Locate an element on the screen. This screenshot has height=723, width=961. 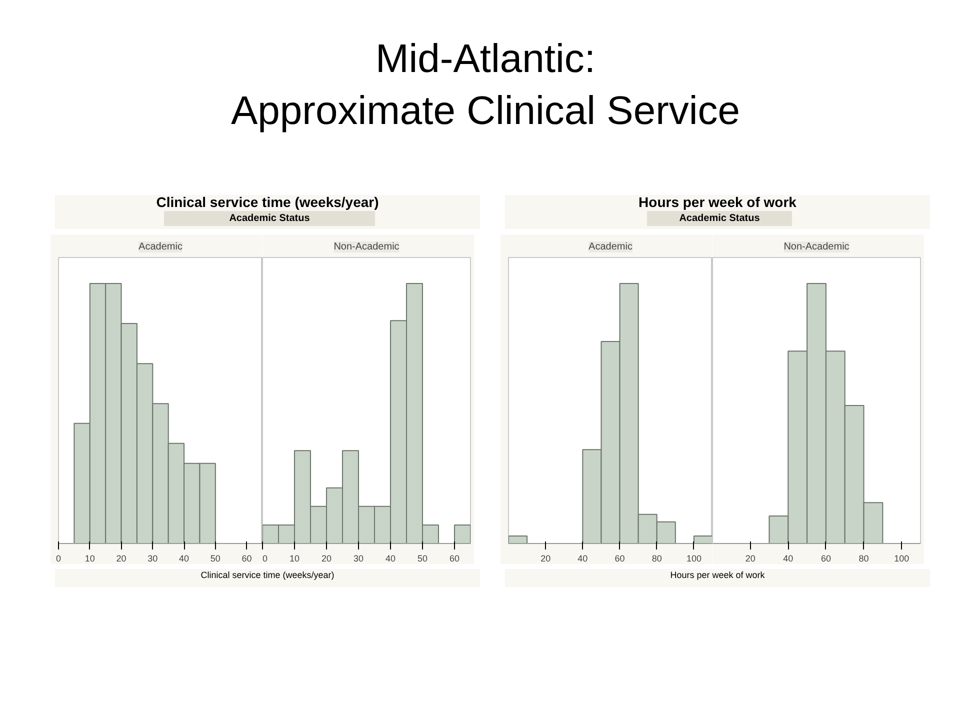
text: Mid-Atlantic: Approximate Clinical Service is located at coordinates (485, 85).